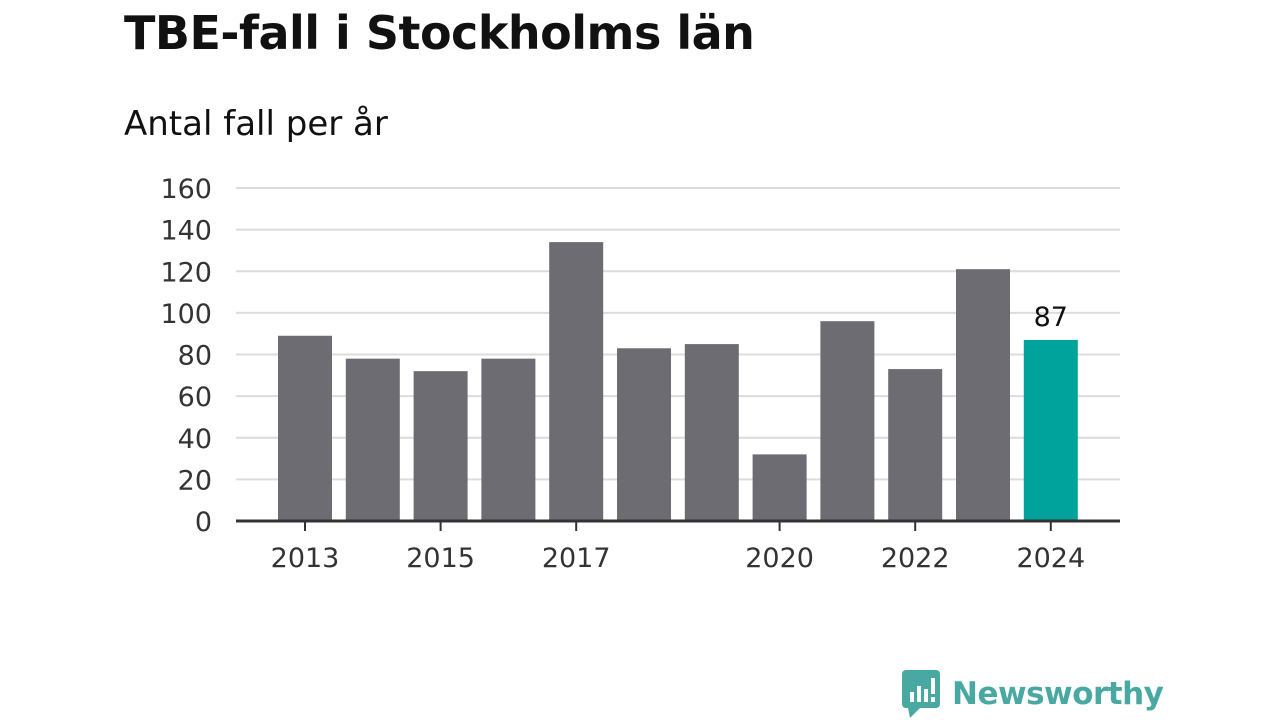 This screenshot has height=720, width=1280. Describe the element at coordinates (576, 558) in the screenshot. I see `x-tick-label: 2017` at that location.